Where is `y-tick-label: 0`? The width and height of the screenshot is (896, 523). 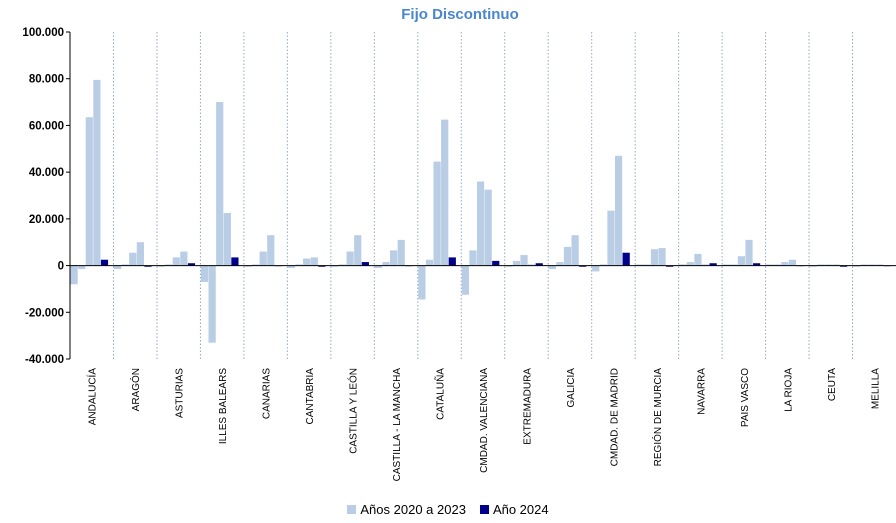 y-tick-label: 0 is located at coordinates (61, 267).